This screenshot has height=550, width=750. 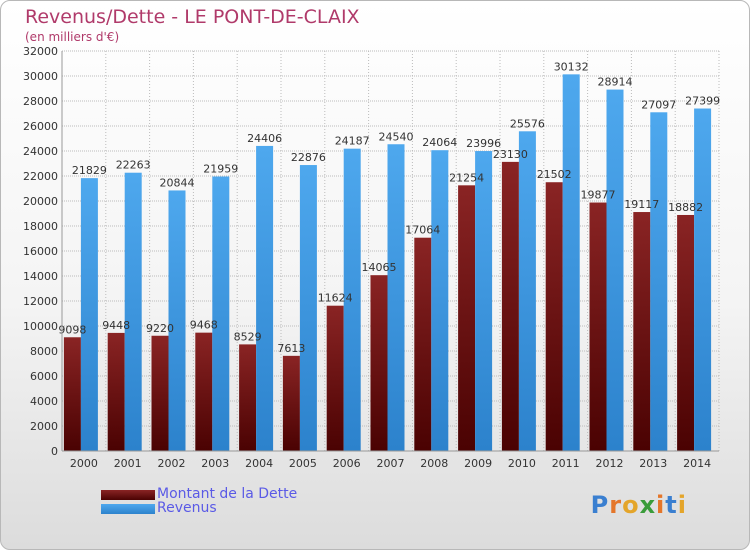 What do you see at coordinates (641, 204) in the screenshot?
I see `data-label-dette: 19117` at bounding box center [641, 204].